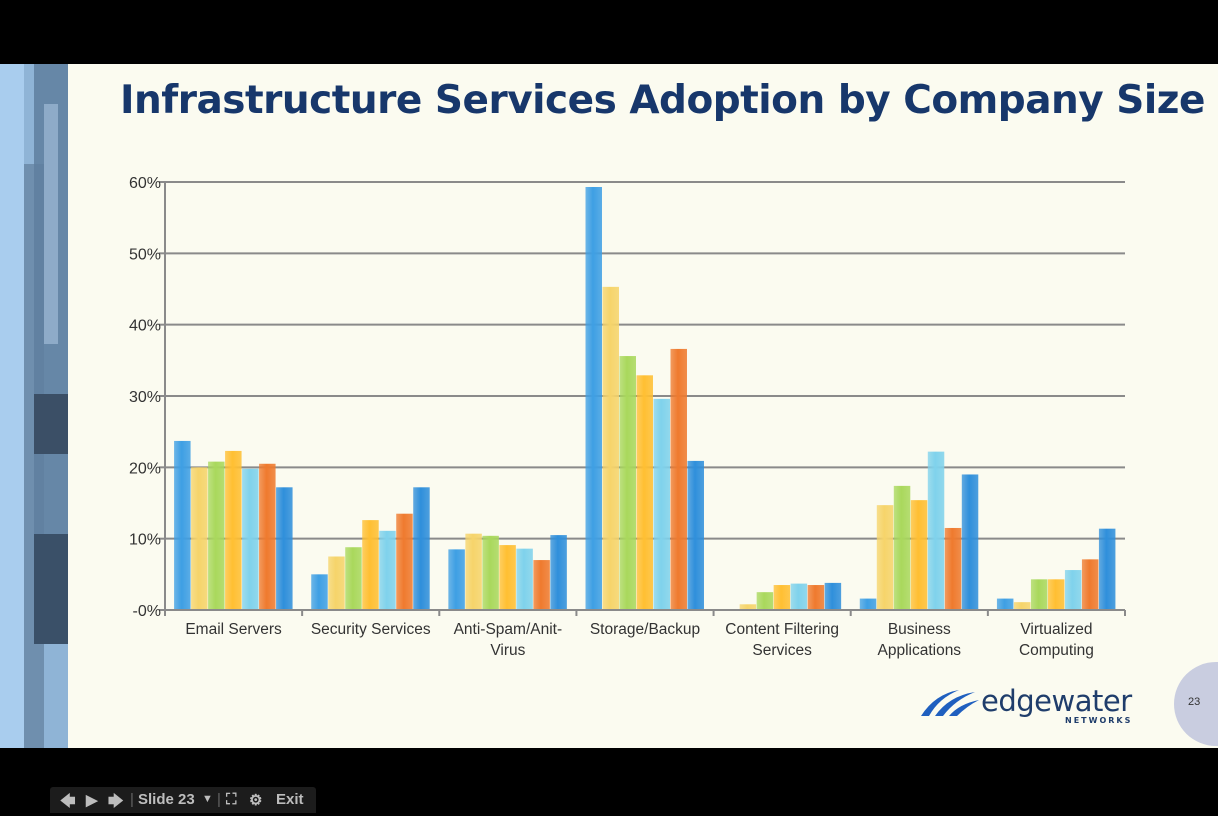 The width and height of the screenshot is (1218, 816). I want to click on x-category-label: Services, so click(782, 650).